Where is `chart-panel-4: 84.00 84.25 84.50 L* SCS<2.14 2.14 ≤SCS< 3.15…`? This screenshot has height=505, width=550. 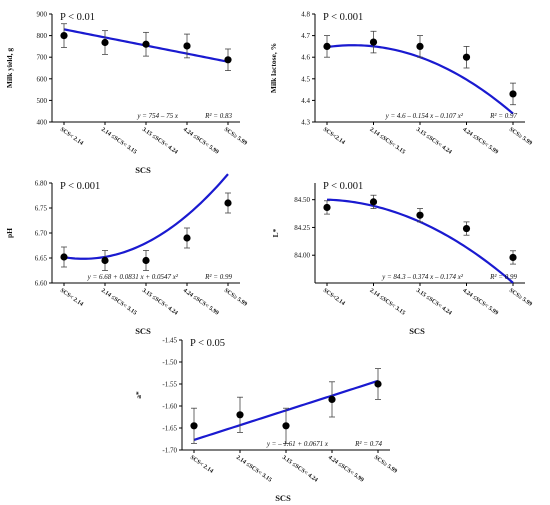 chart-panel-4: 84.00 84.25 84.50 L* SCS<2.14 2.14 ≤SCS< 3.15… is located at coordinates (402, 258).